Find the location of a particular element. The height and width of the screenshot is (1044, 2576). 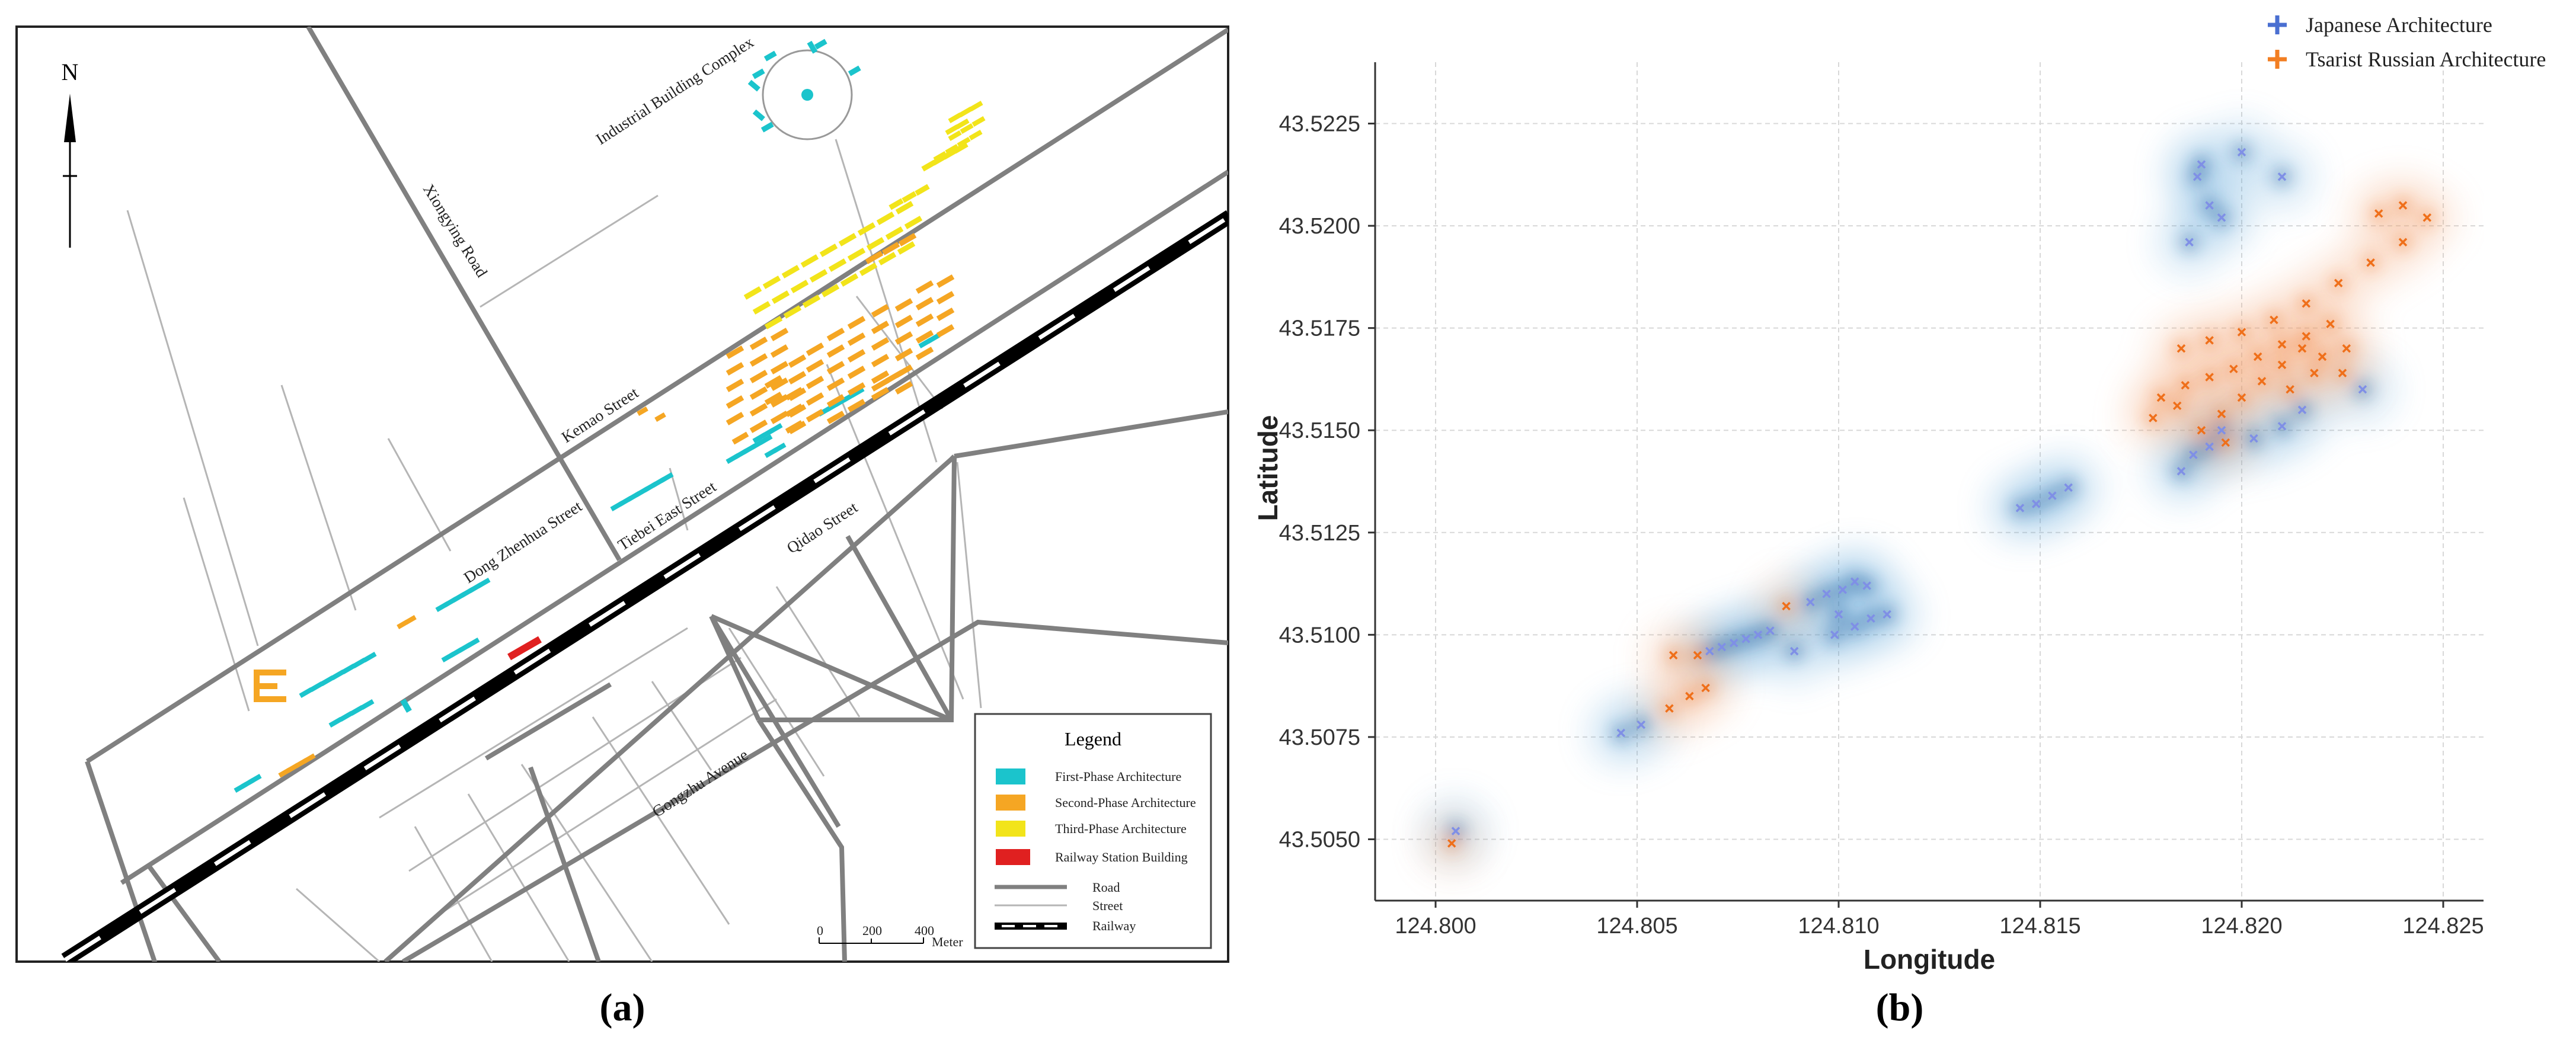

legend-street-label: Street is located at coordinates (1107, 906).